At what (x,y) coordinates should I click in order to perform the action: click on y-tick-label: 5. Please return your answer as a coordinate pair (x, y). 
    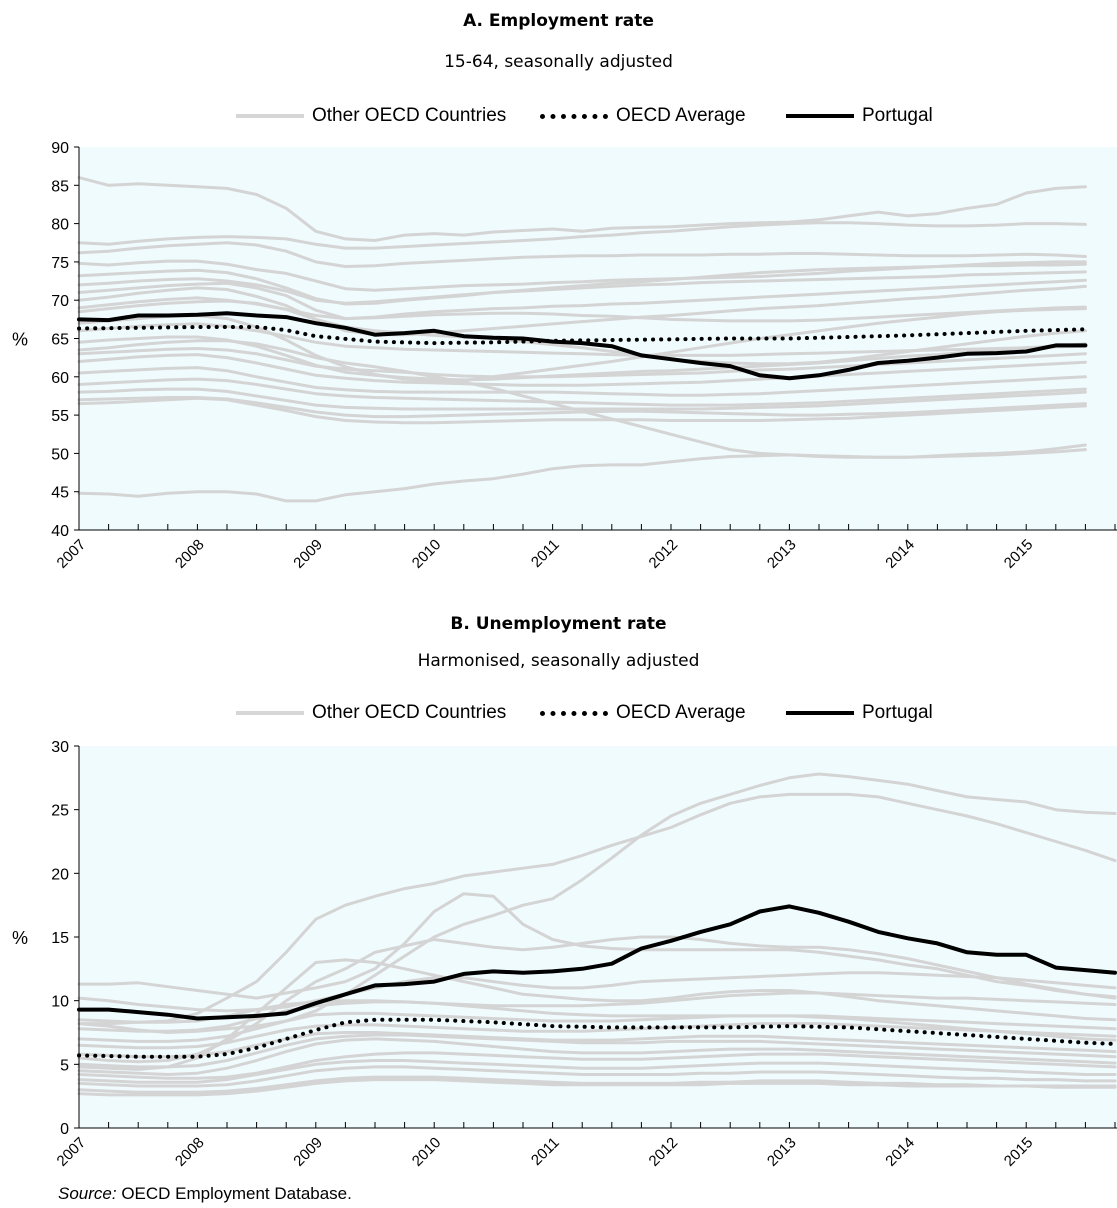
    Looking at the image, I should click on (64, 1065).